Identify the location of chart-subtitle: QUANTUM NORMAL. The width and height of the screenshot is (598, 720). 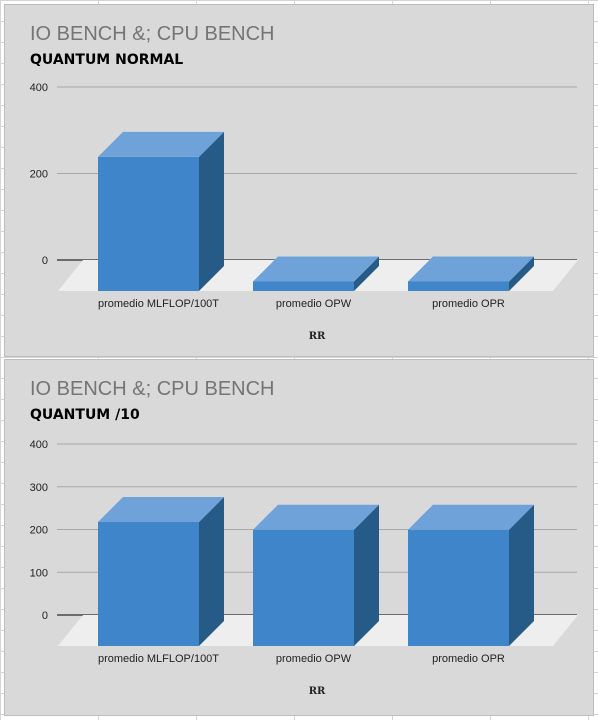
(107, 60).